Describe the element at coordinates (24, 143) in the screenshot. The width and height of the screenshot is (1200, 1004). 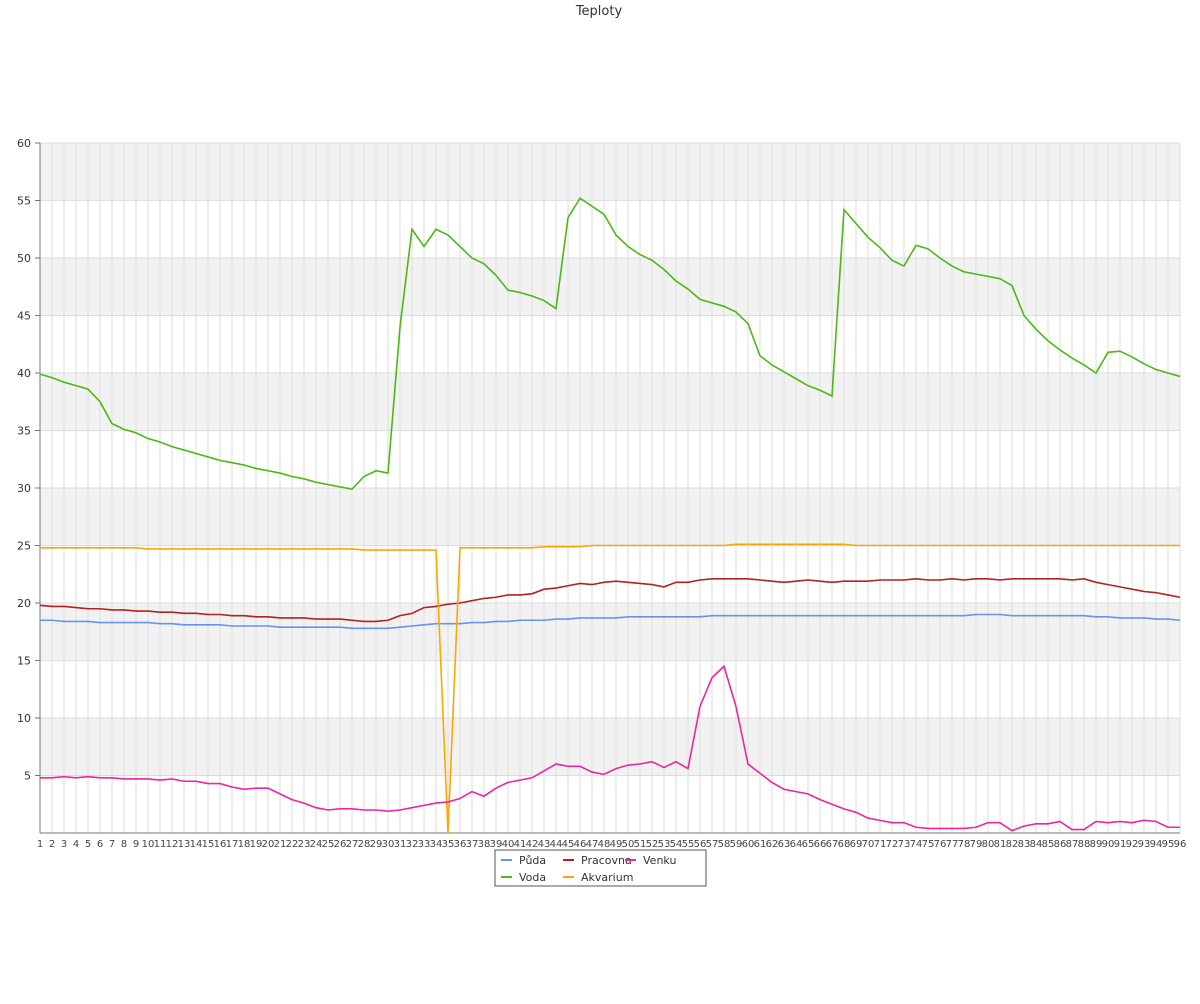
I see `y-tick-label: 60` at that location.